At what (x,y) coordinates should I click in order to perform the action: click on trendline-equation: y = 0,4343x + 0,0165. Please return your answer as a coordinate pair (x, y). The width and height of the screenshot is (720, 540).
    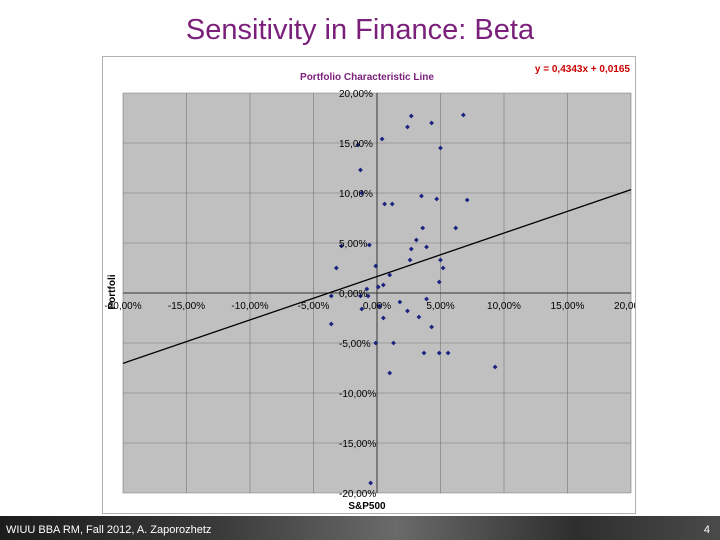
    Looking at the image, I should click on (583, 69).